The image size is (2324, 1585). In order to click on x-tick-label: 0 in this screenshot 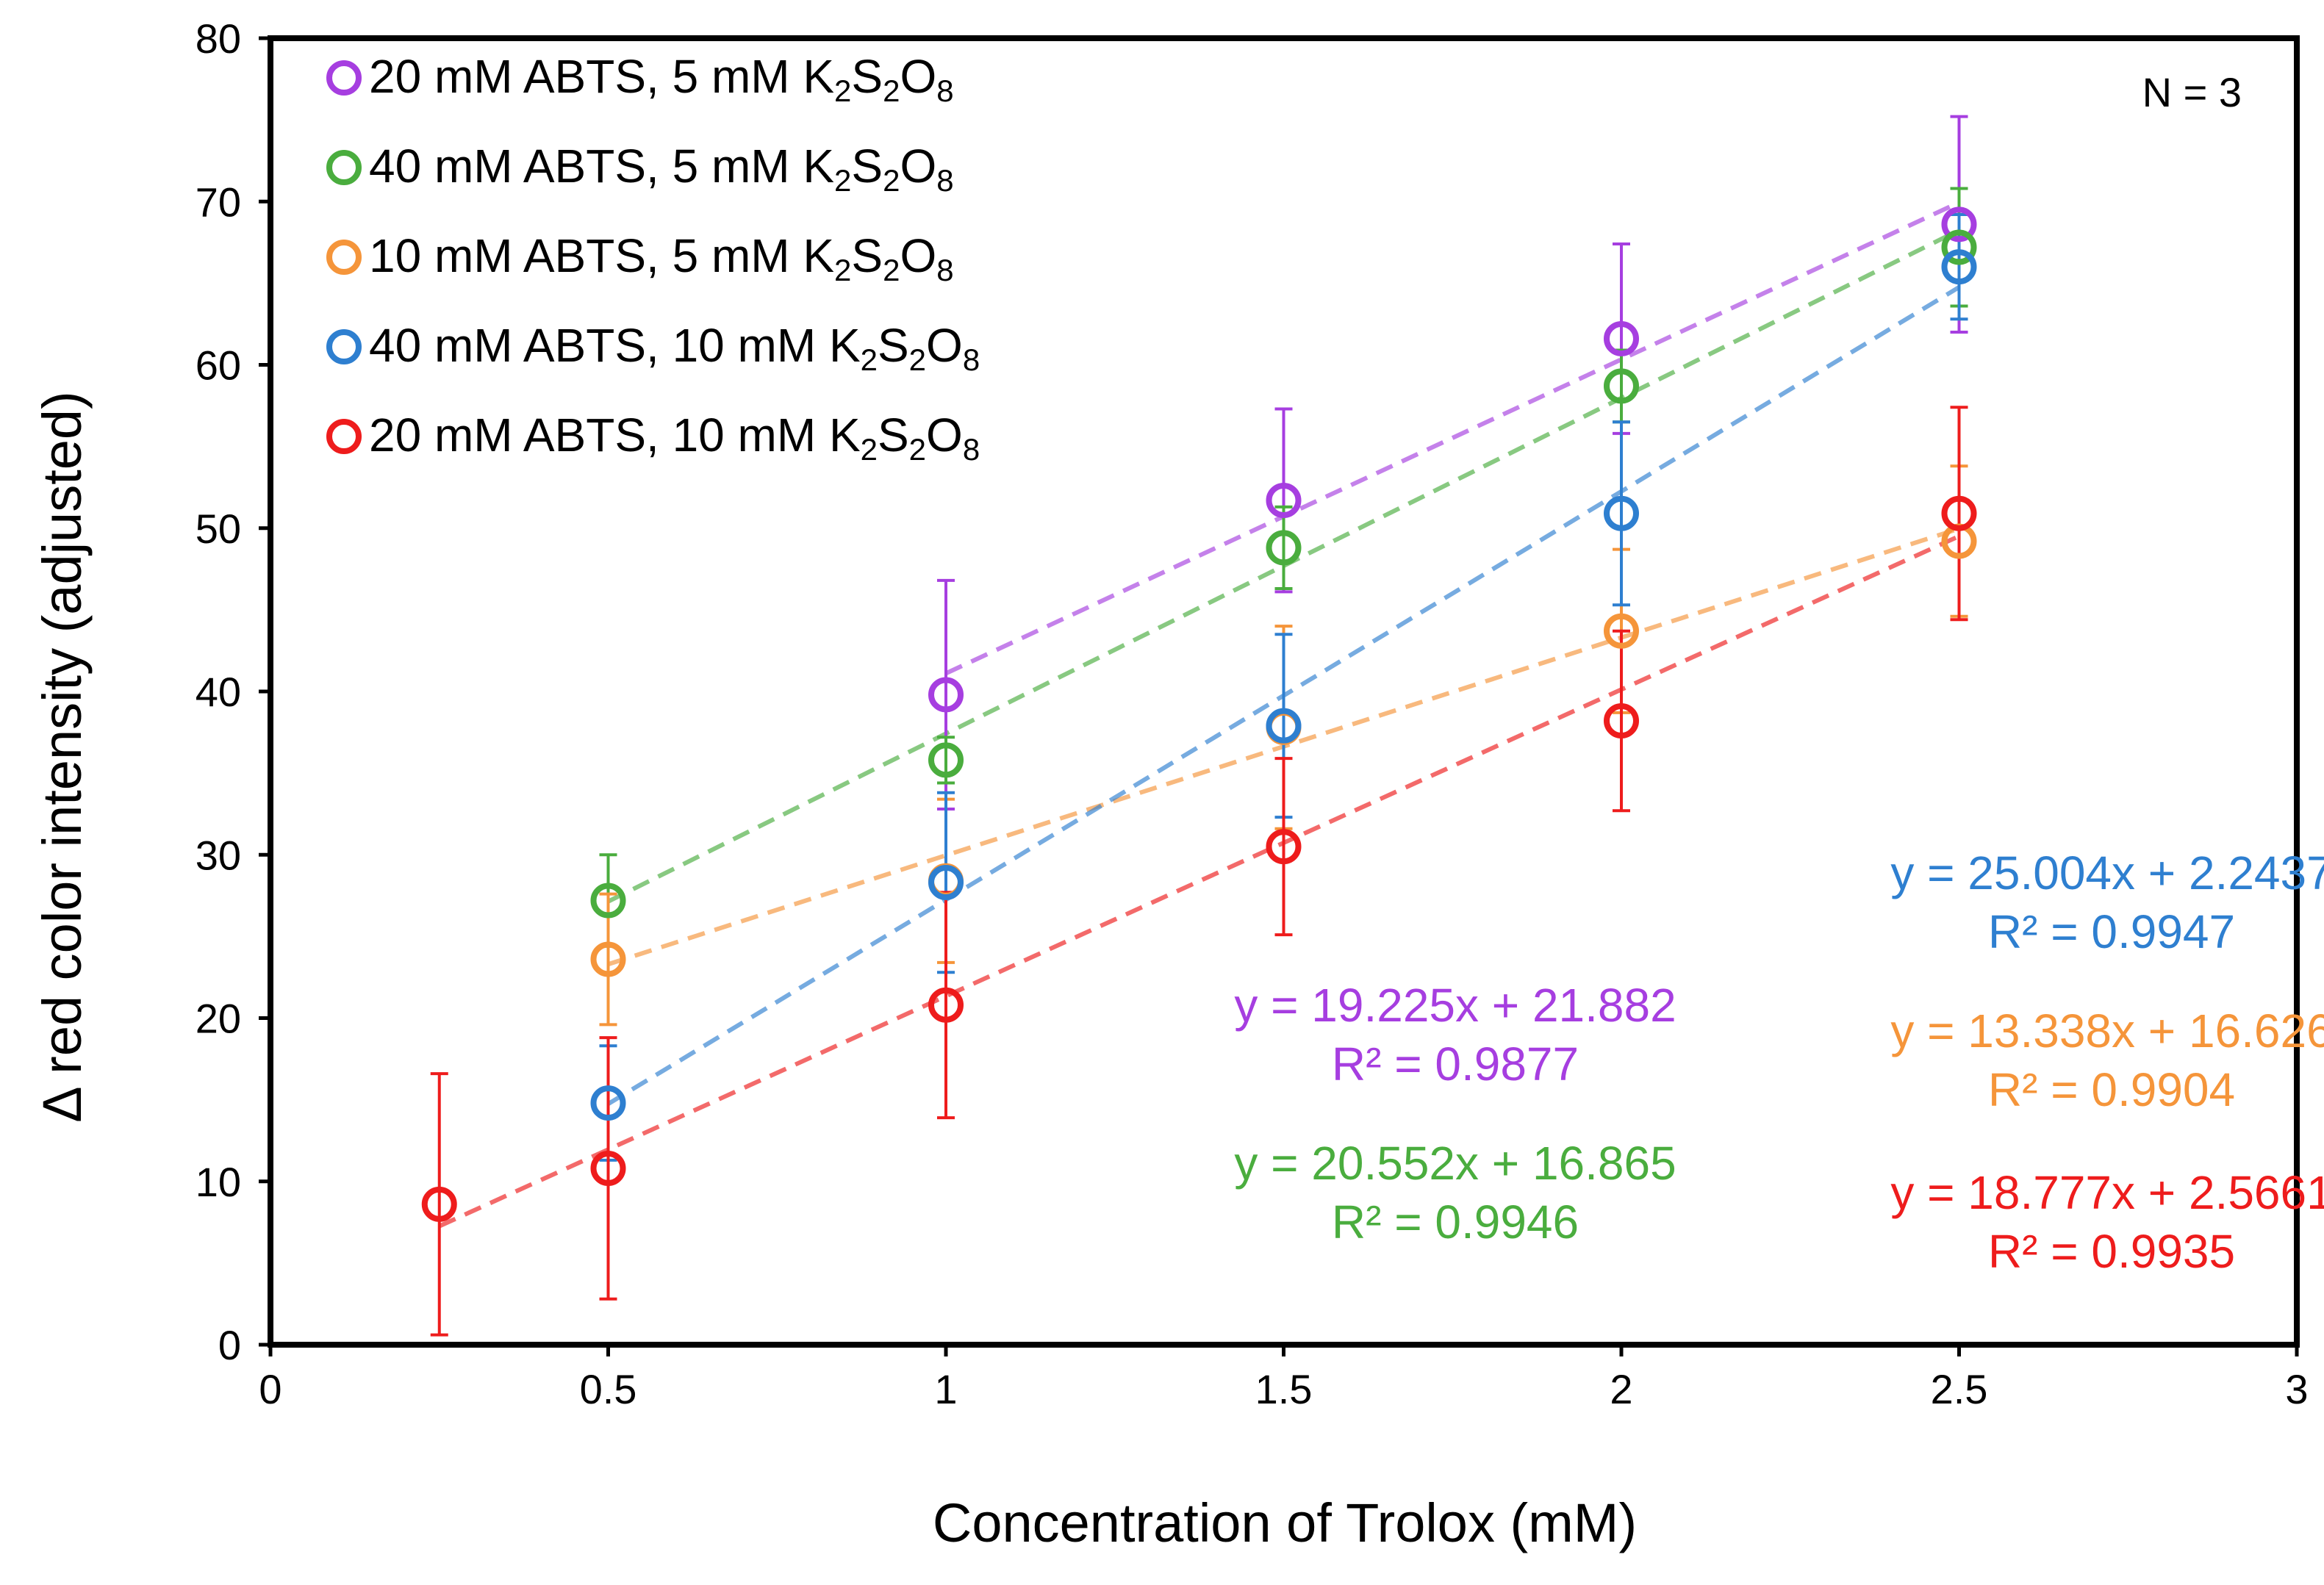, I will do `click(270, 1389)`.